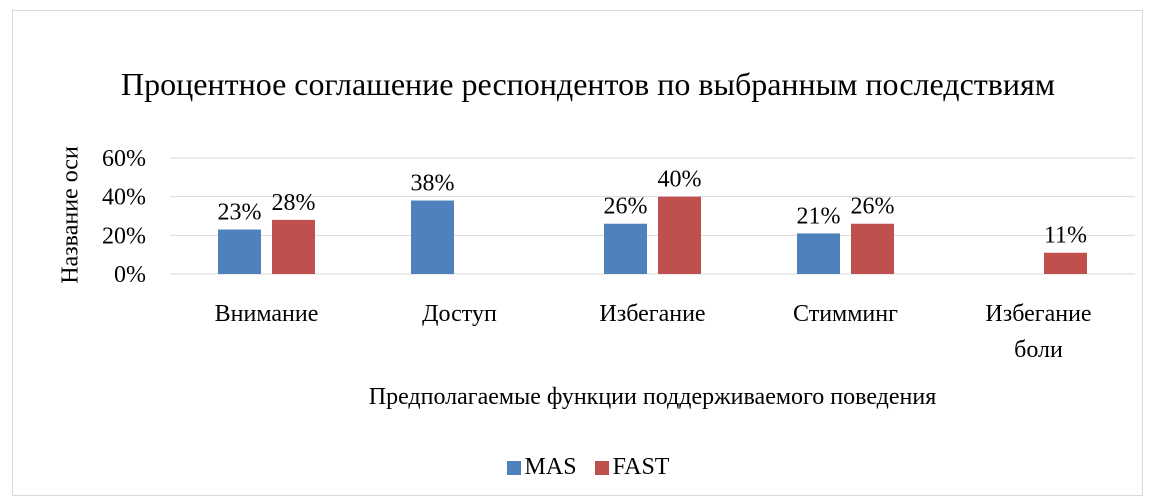 The image size is (1150, 504). What do you see at coordinates (459, 314) in the screenshot?
I see `x-tick-label: Доступ` at bounding box center [459, 314].